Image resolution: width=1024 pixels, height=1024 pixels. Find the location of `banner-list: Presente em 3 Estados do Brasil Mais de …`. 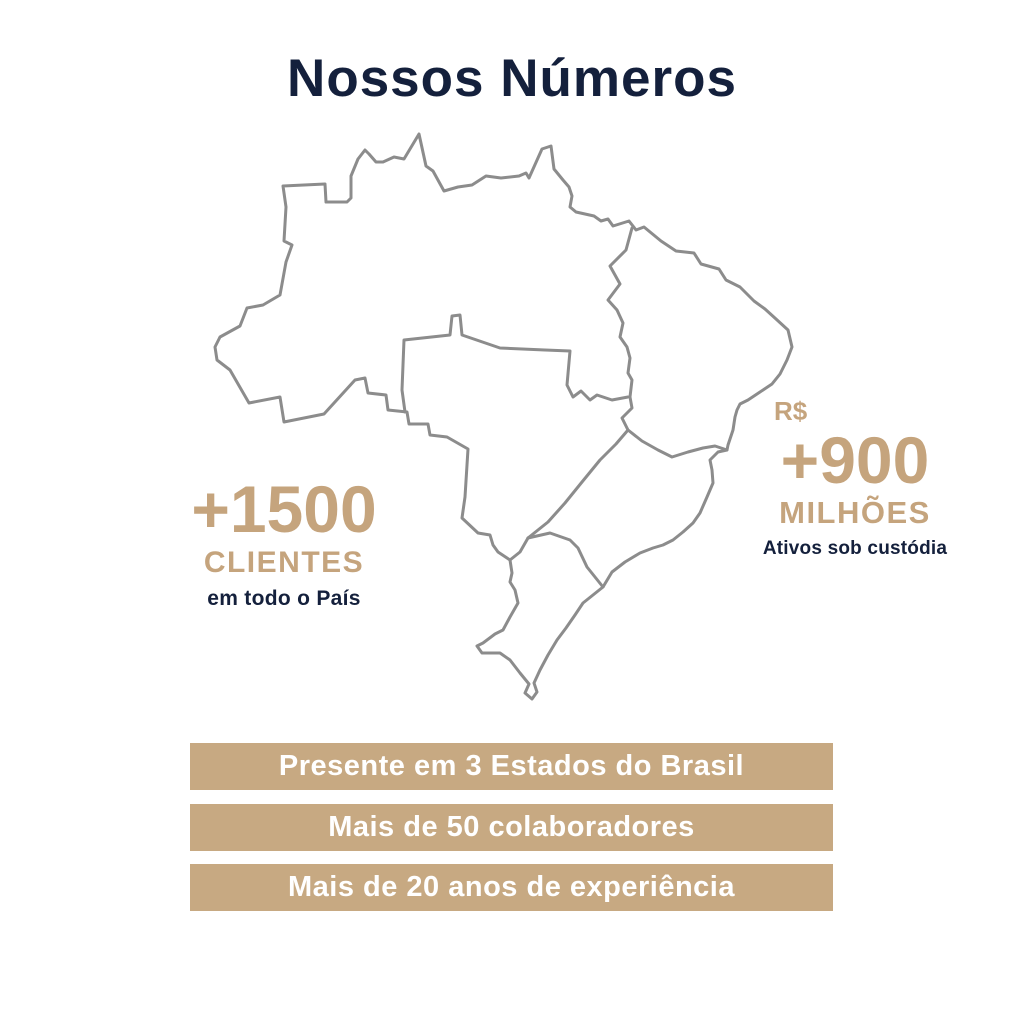

banner-list: Presente em 3 Estados do Brasil Mais de … is located at coordinates (511, 827).